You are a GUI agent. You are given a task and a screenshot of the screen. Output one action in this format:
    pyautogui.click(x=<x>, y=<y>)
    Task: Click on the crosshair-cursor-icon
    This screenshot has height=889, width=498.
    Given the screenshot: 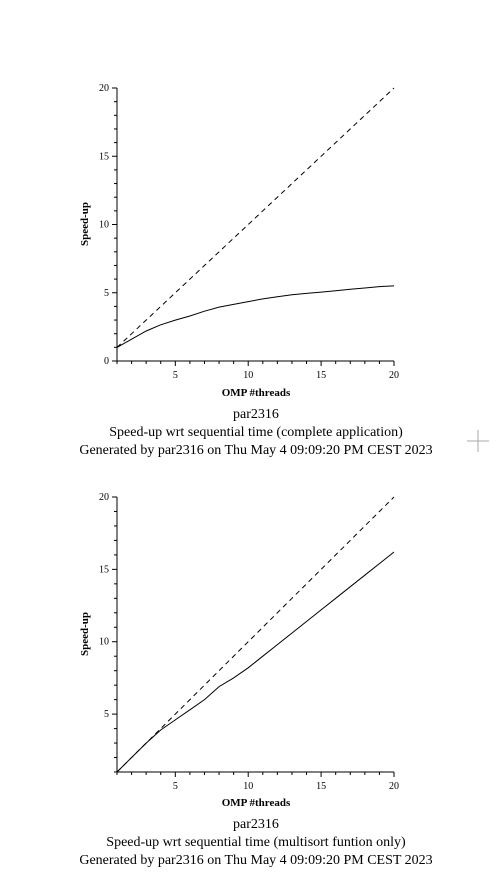 What is the action you would take?
    pyautogui.click(x=478, y=441)
    